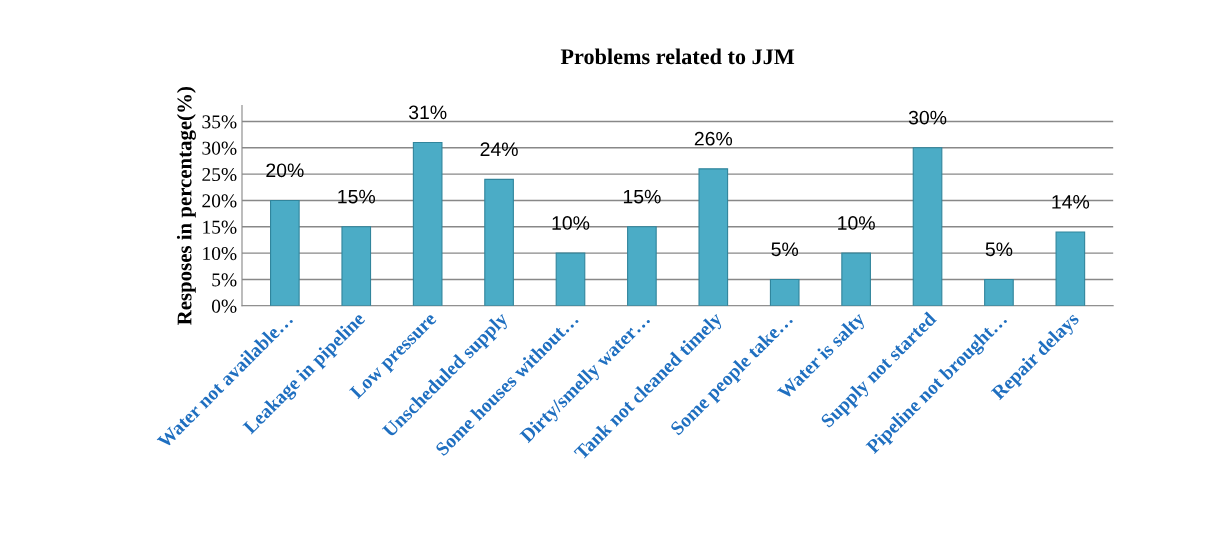  What do you see at coordinates (220, 253) in the screenshot?
I see `y-tick-label: 10%` at bounding box center [220, 253].